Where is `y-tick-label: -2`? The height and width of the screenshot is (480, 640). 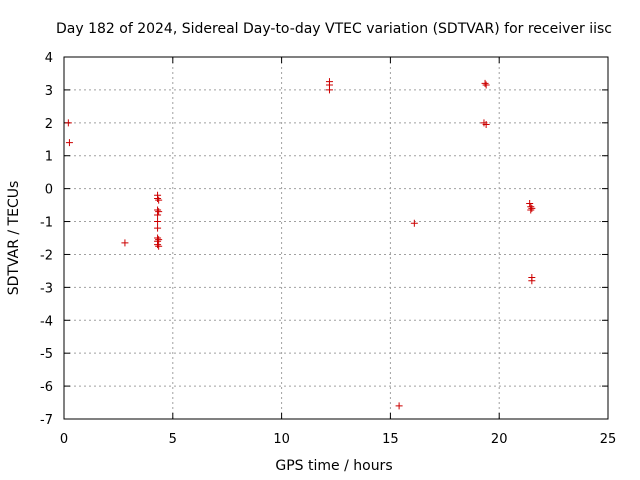 y-tick-label: -2 is located at coordinates (46, 255).